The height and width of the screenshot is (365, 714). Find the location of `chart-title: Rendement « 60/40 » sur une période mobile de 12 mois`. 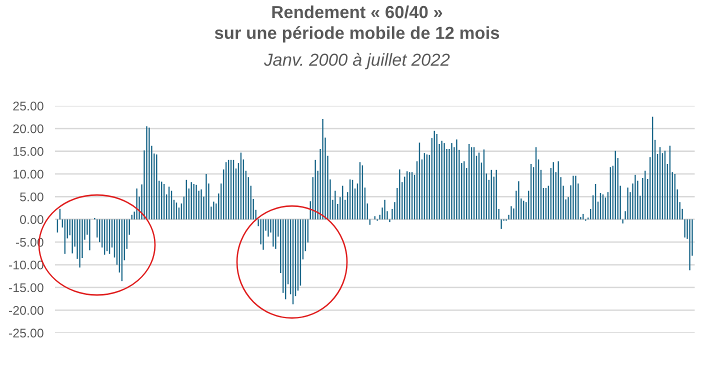

chart-title: Rendement « 60/40 » sur une période mobile de 12 mois is located at coordinates (357, 23).